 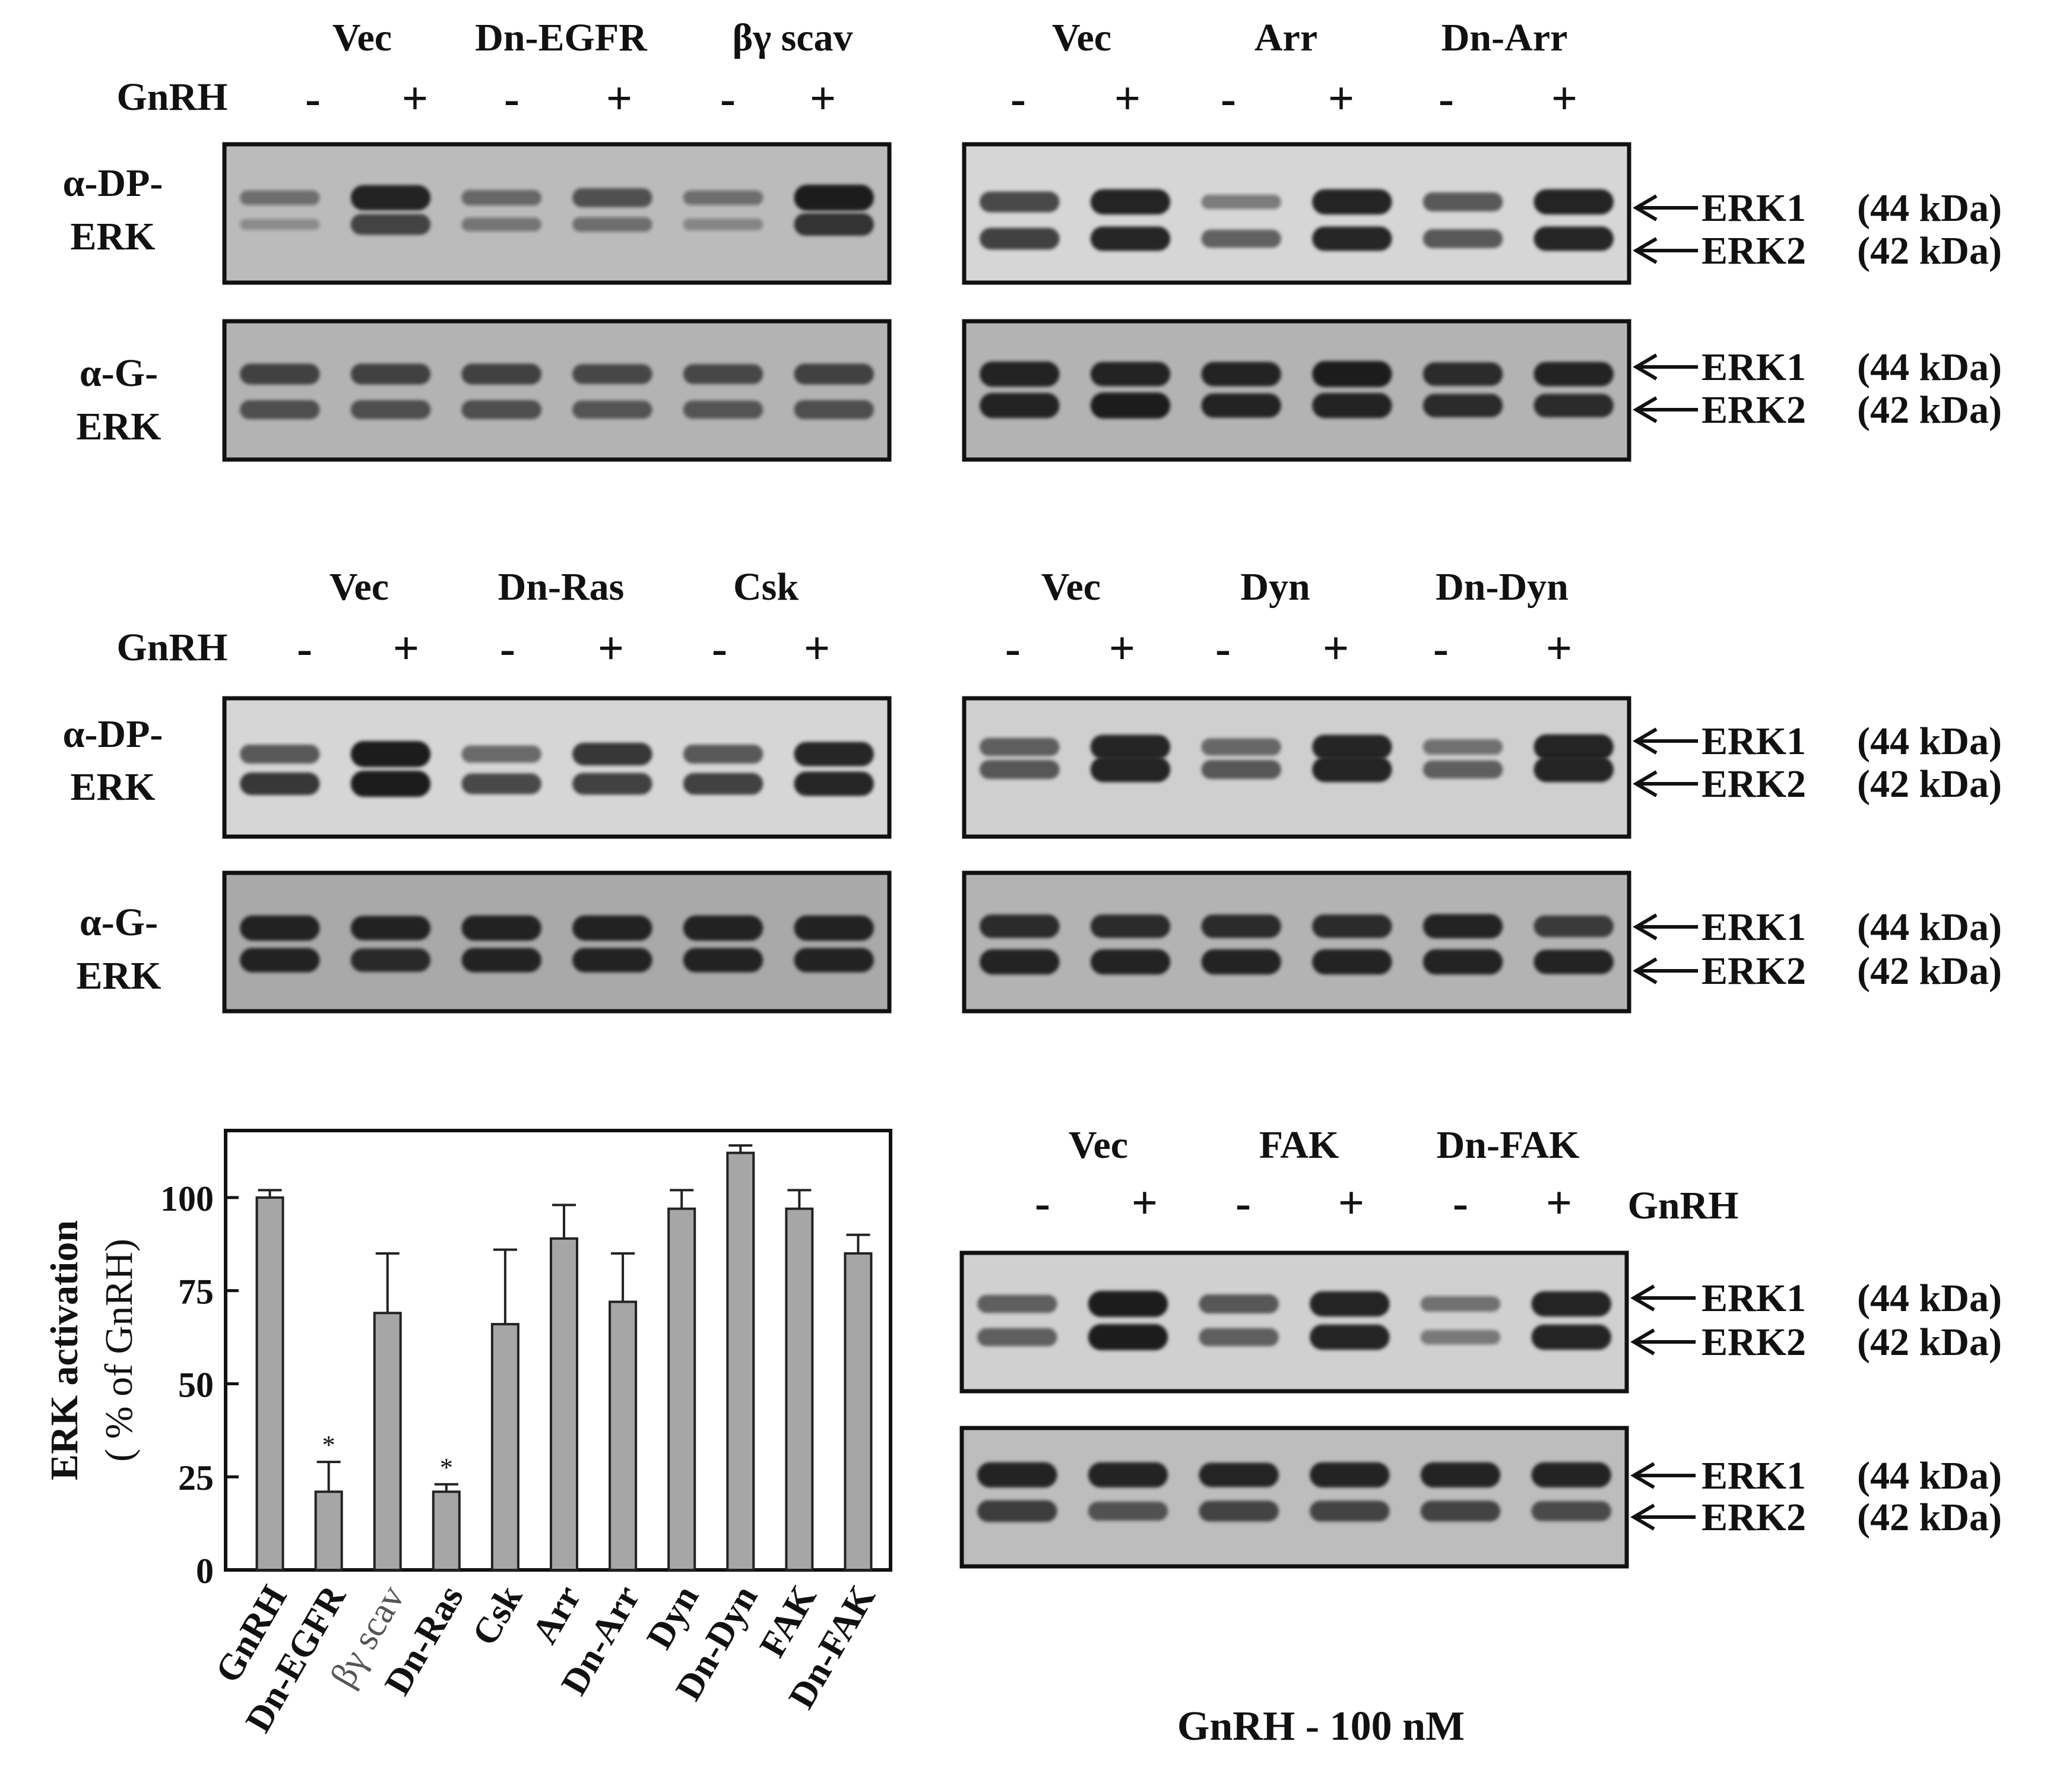 What do you see at coordinates (792, 37) in the screenshot?
I see `group-label-bg-scav: βγ scav` at bounding box center [792, 37].